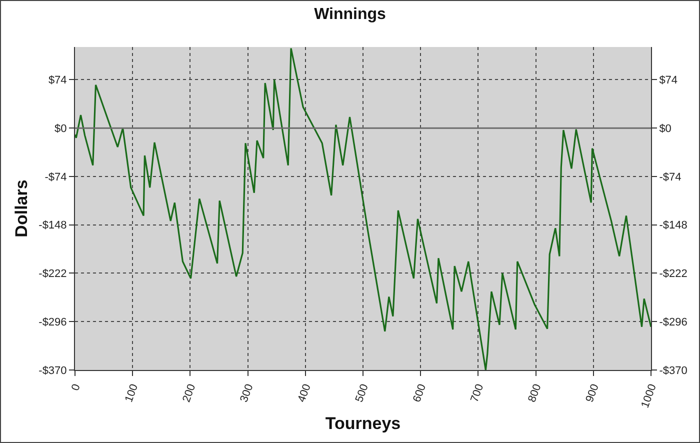 This screenshot has height=443, width=700. Describe the element at coordinates (52, 322) in the screenshot. I see `y-tick-label: -$296` at that location.